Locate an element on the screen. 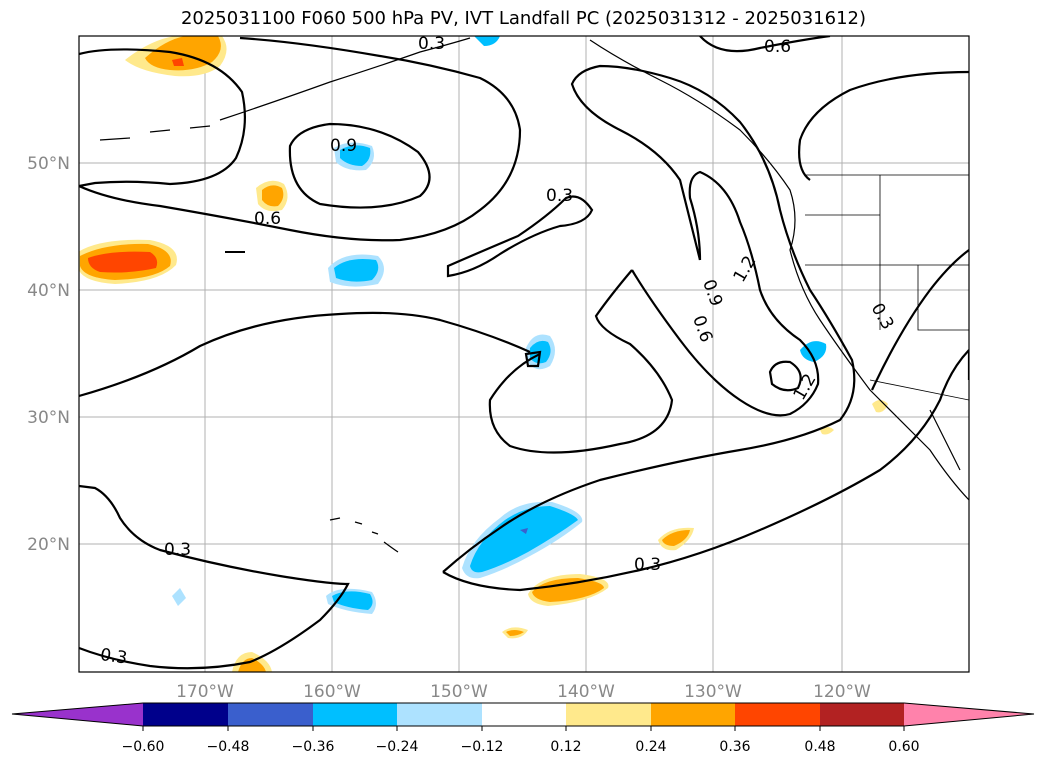 The height and width of the screenshot is (765, 1047). colorbar-tick-label: −0.60 is located at coordinates (143, 747).